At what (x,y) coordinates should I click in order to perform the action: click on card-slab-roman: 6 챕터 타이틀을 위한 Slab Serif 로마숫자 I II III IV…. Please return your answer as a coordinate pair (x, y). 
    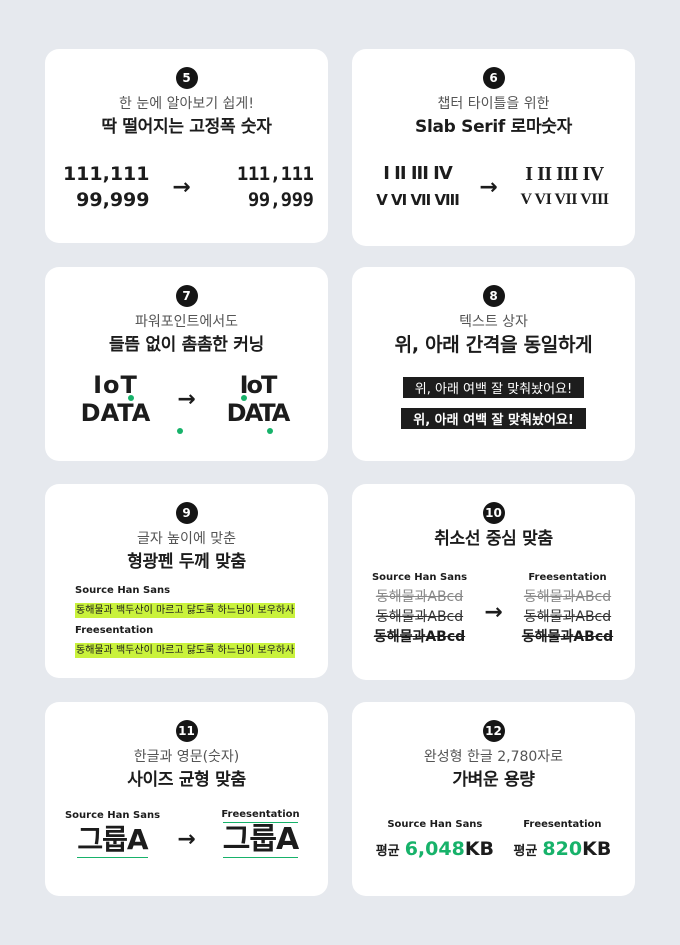
    Looking at the image, I should click on (493, 147).